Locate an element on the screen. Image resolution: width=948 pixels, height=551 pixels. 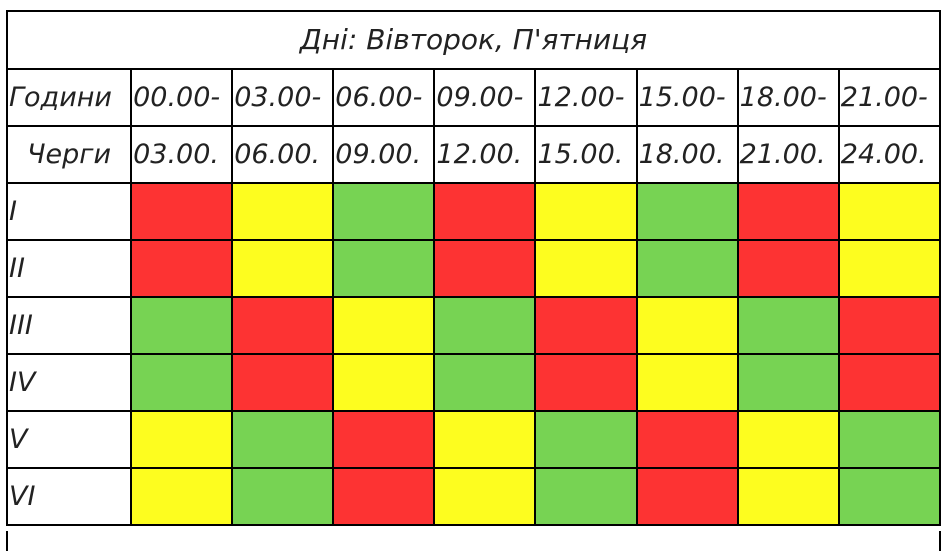
hours-label: Години is located at coordinates (69, 97).